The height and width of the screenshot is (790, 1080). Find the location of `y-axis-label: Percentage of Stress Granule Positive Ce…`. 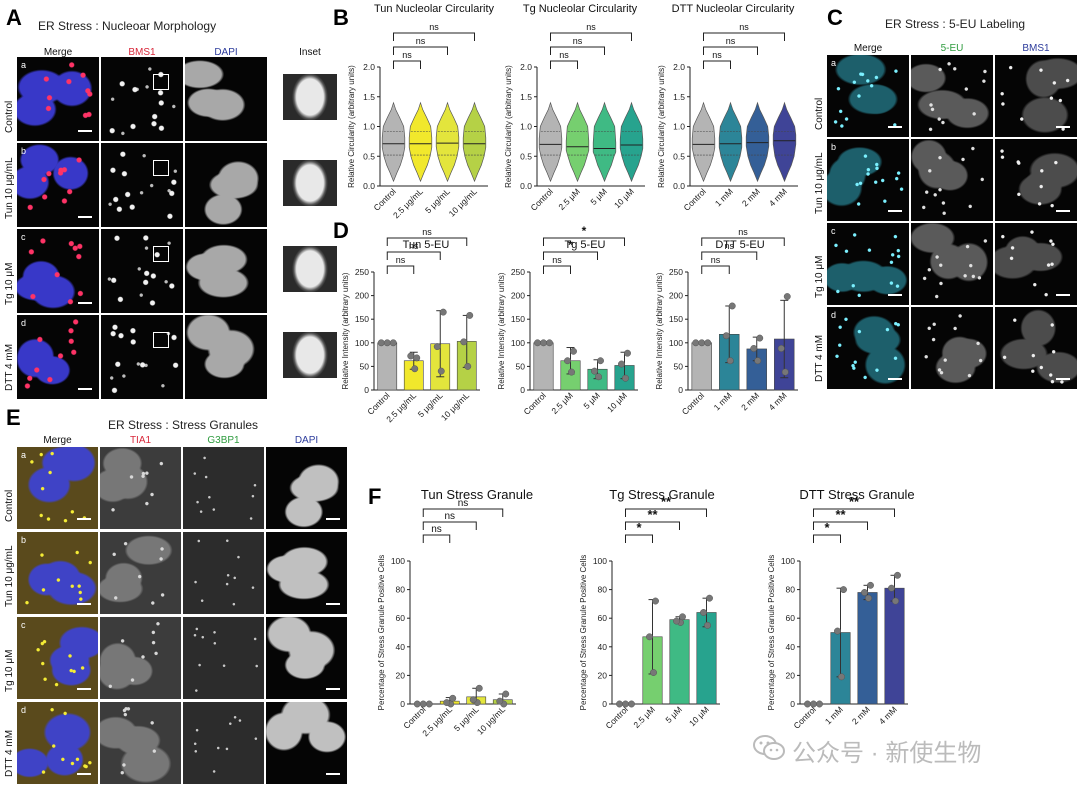

y-axis-label: Percentage of Stress Granule Positive Ce… is located at coordinates (583, 633).